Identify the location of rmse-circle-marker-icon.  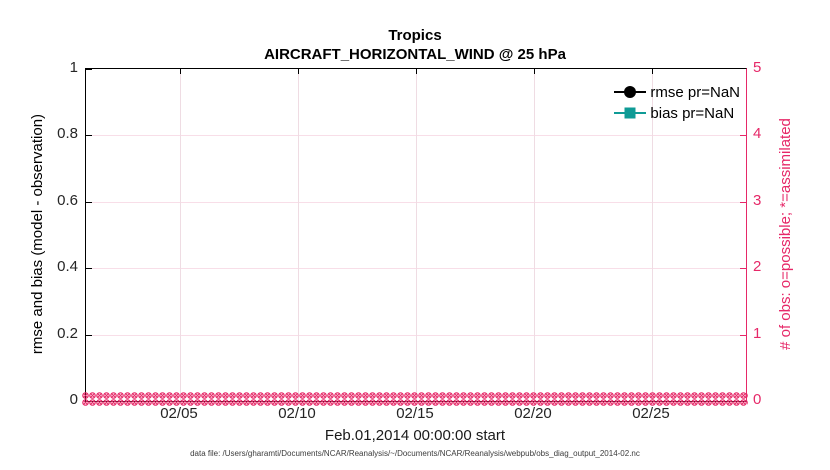
(630, 92).